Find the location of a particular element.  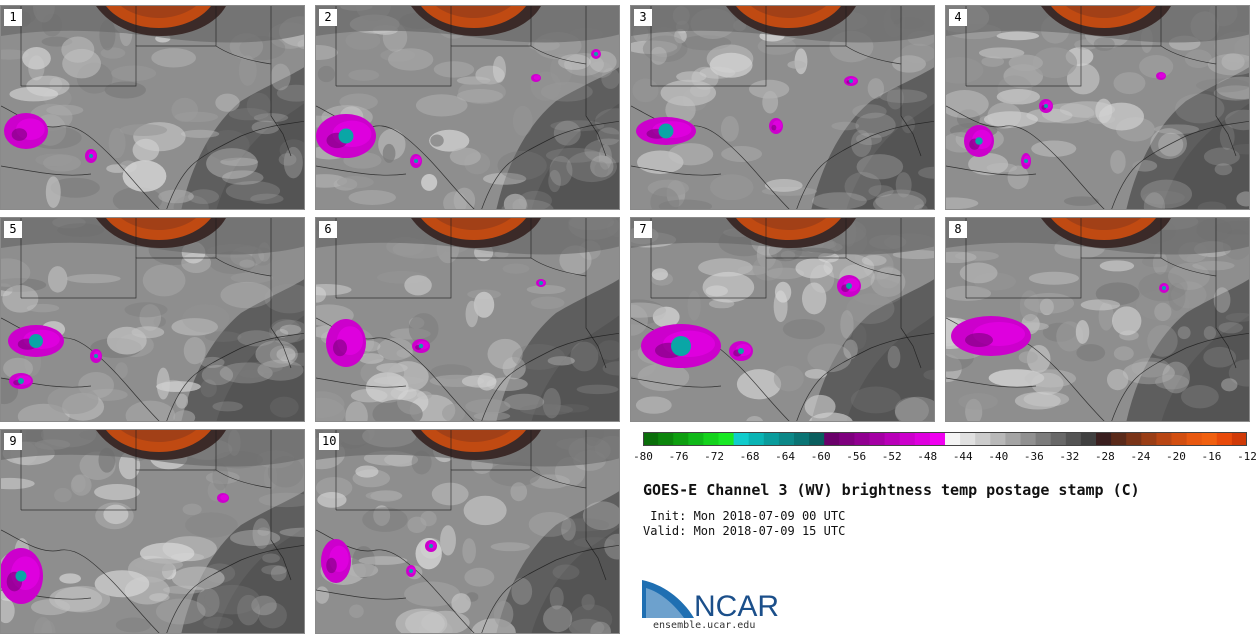

panel-number: 4 is located at coordinates (958, 17).